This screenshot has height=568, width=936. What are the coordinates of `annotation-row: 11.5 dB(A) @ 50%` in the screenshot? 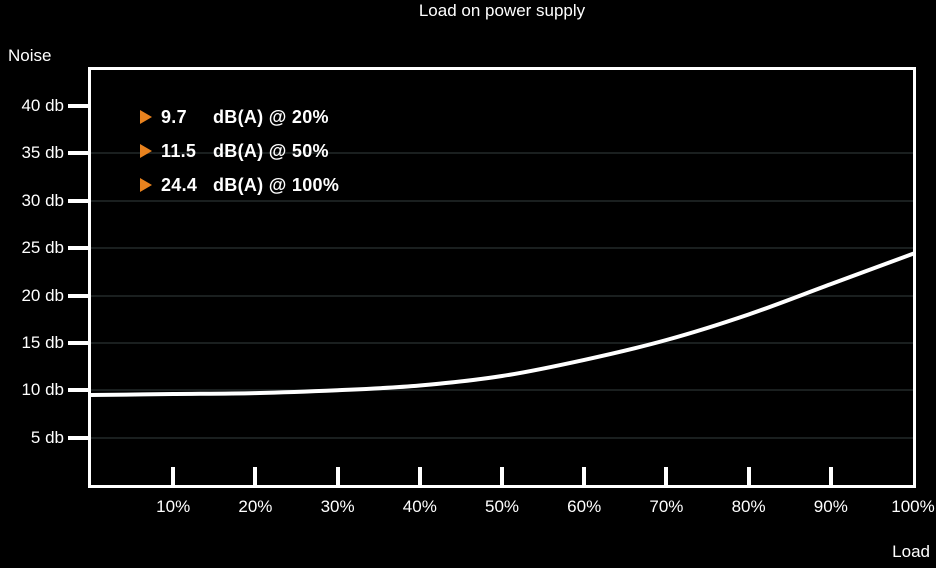 It's located at (239, 151).